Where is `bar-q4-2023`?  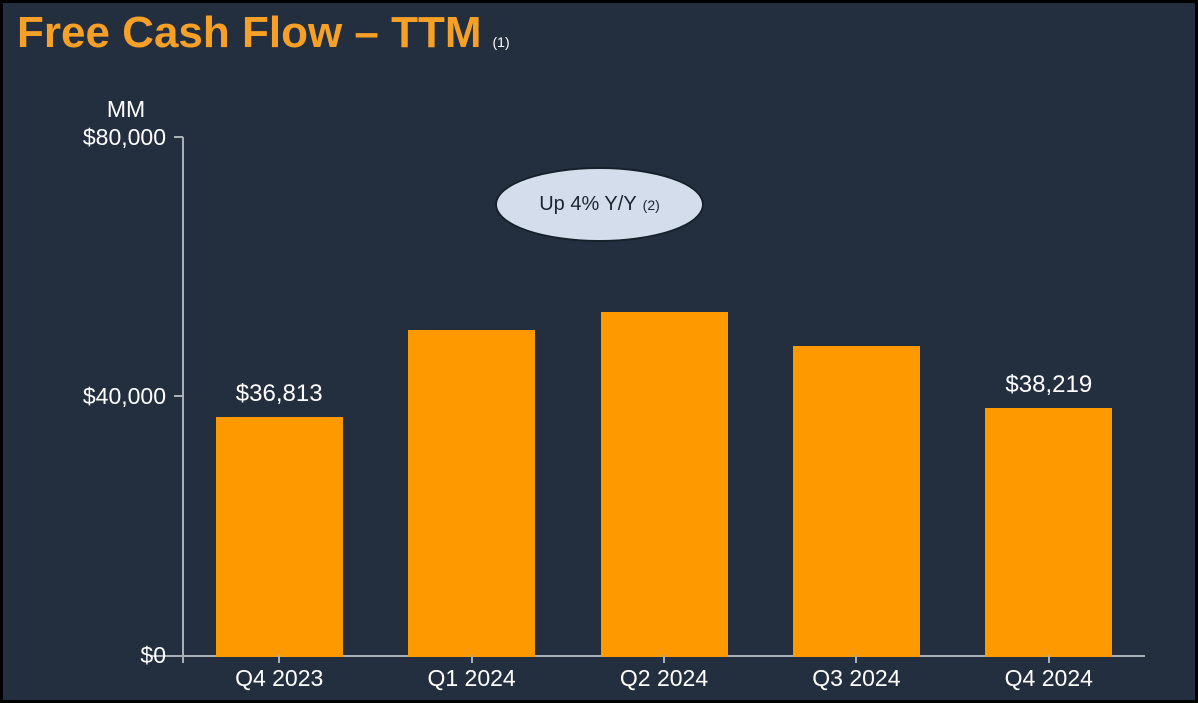 bar-q4-2023 is located at coordinates (279, 536).